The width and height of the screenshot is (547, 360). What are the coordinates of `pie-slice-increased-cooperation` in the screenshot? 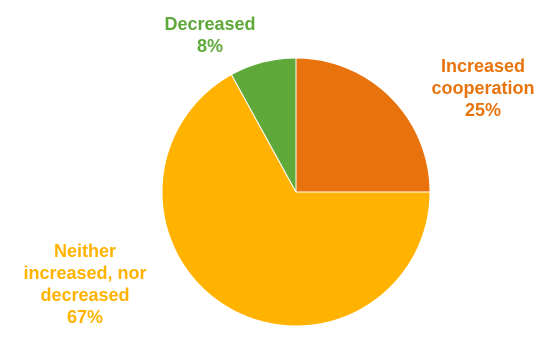 It's located at (363, 125).